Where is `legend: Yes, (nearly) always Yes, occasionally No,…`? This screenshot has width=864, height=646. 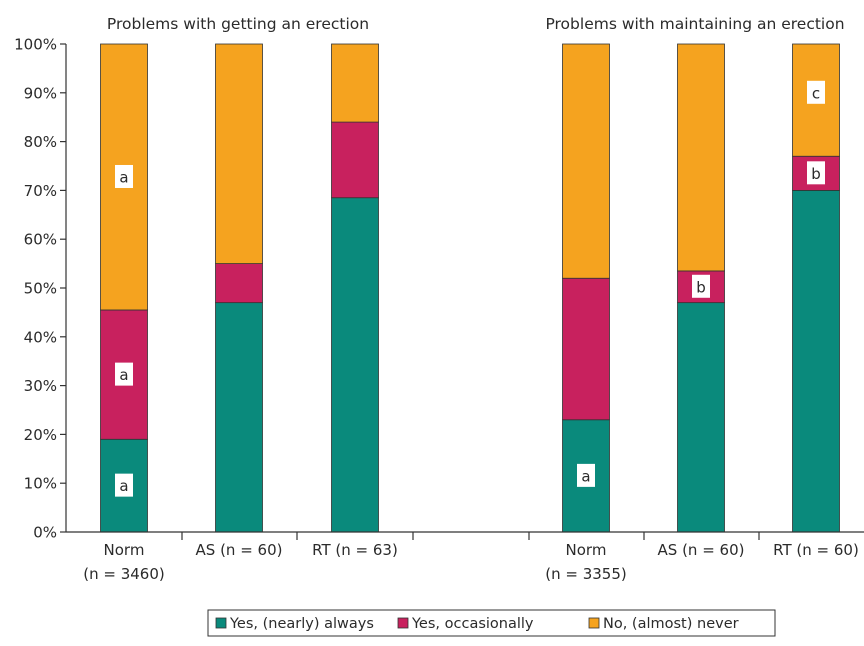 legend: Yes, (nearly) always Yes, occasionally No,… is located at coordinates (491, 623).